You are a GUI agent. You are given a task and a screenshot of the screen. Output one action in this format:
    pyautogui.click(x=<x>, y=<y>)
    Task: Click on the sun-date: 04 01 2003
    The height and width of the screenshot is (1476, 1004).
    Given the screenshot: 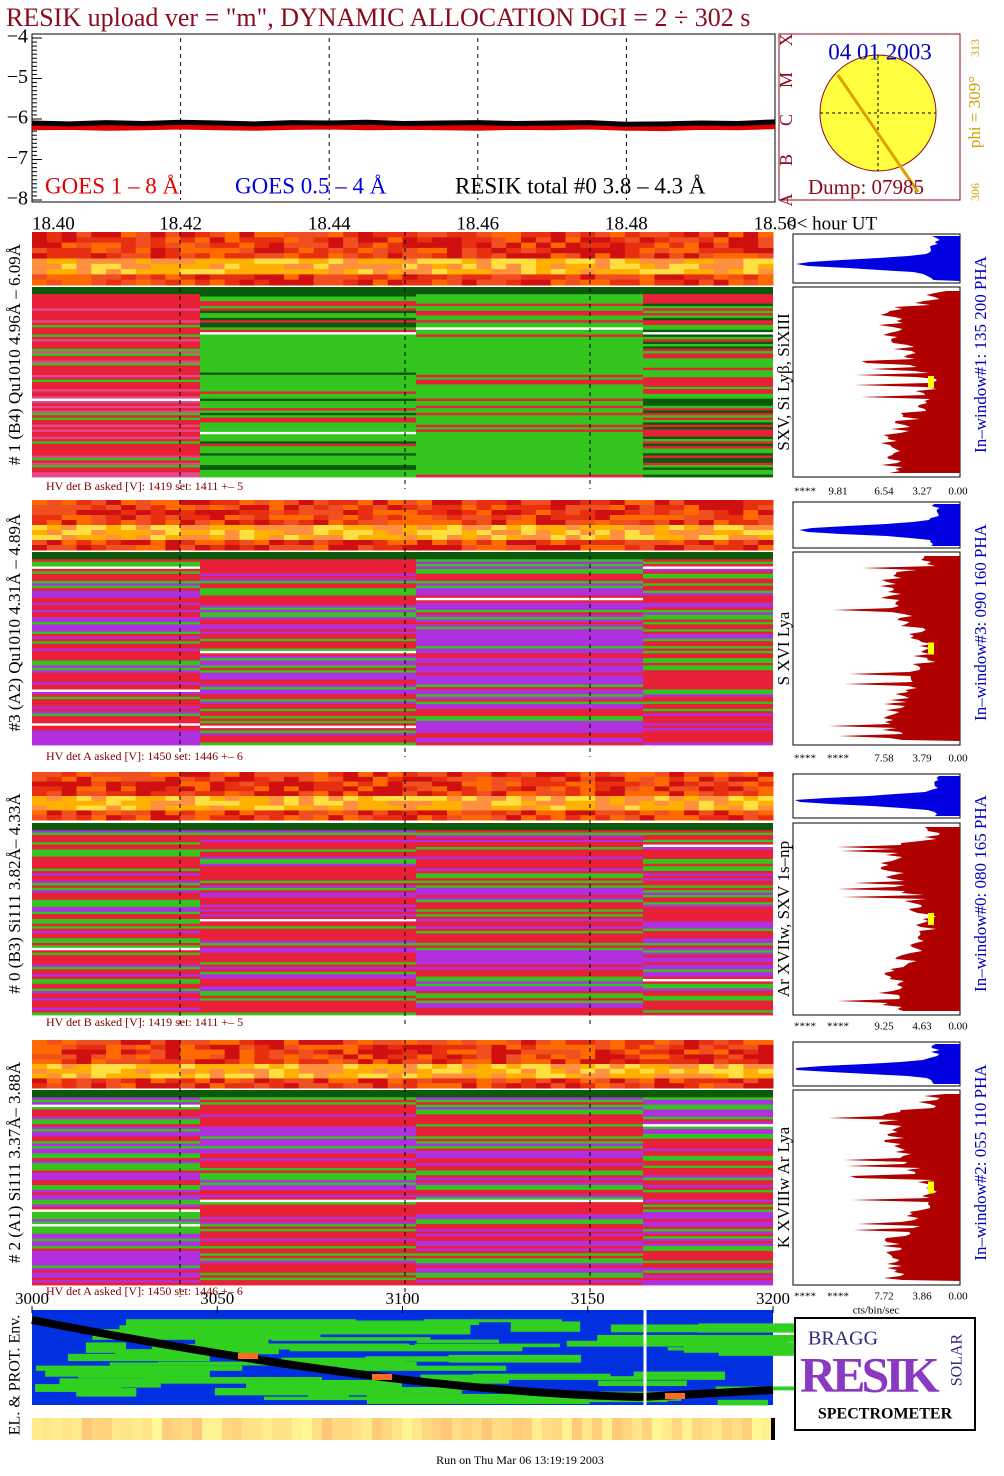 What is the action you would take?
    pyautogui.click(x=880, y=51)
    